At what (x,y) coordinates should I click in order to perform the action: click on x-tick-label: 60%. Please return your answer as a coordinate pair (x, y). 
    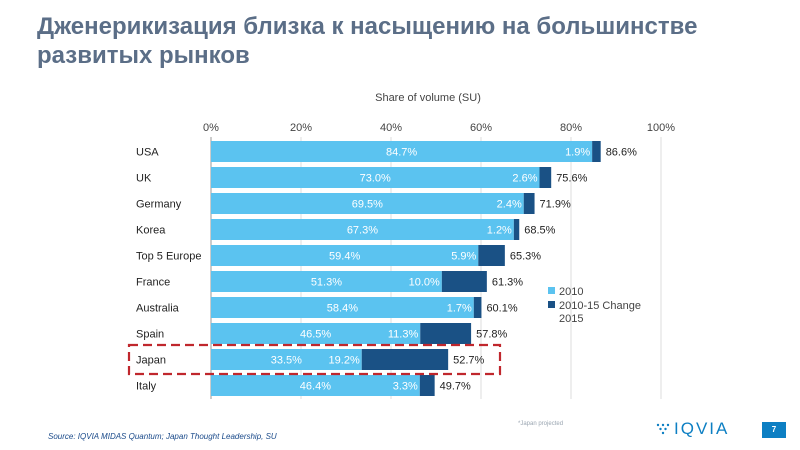
    Looking at the image, I should click on (481, 128).